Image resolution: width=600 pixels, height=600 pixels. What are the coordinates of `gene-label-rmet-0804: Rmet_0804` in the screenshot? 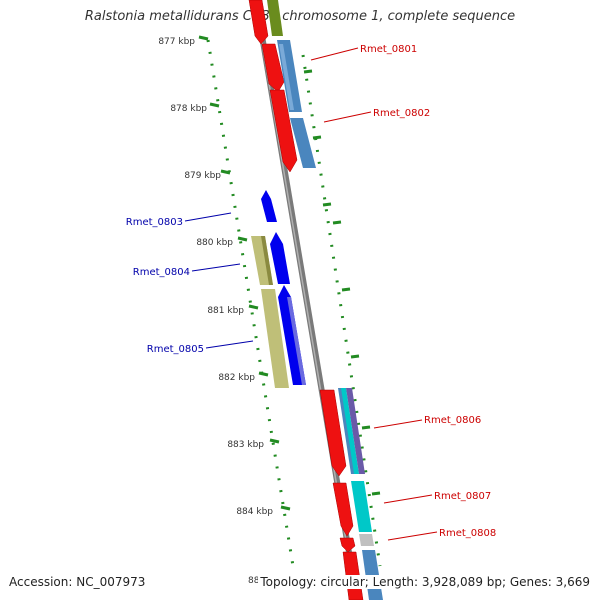 It's located at (161, 272).